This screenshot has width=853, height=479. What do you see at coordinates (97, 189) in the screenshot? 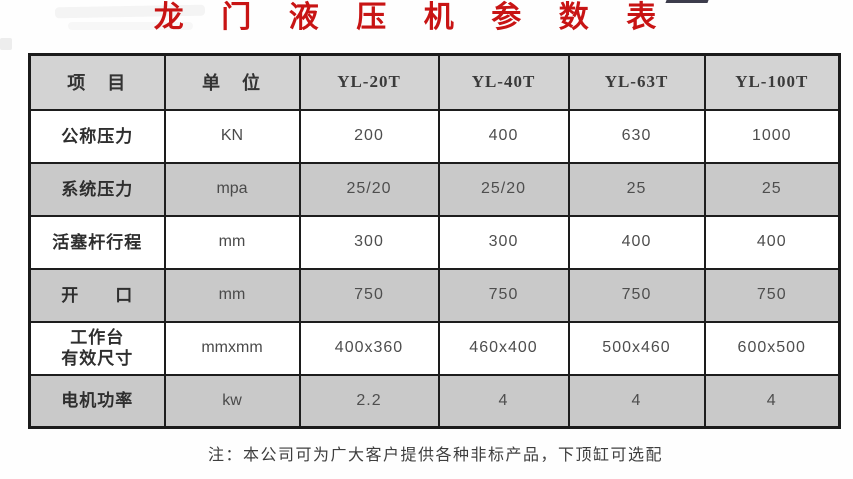
I see `row-label: 系统压力` at bounding box center [97, 189].